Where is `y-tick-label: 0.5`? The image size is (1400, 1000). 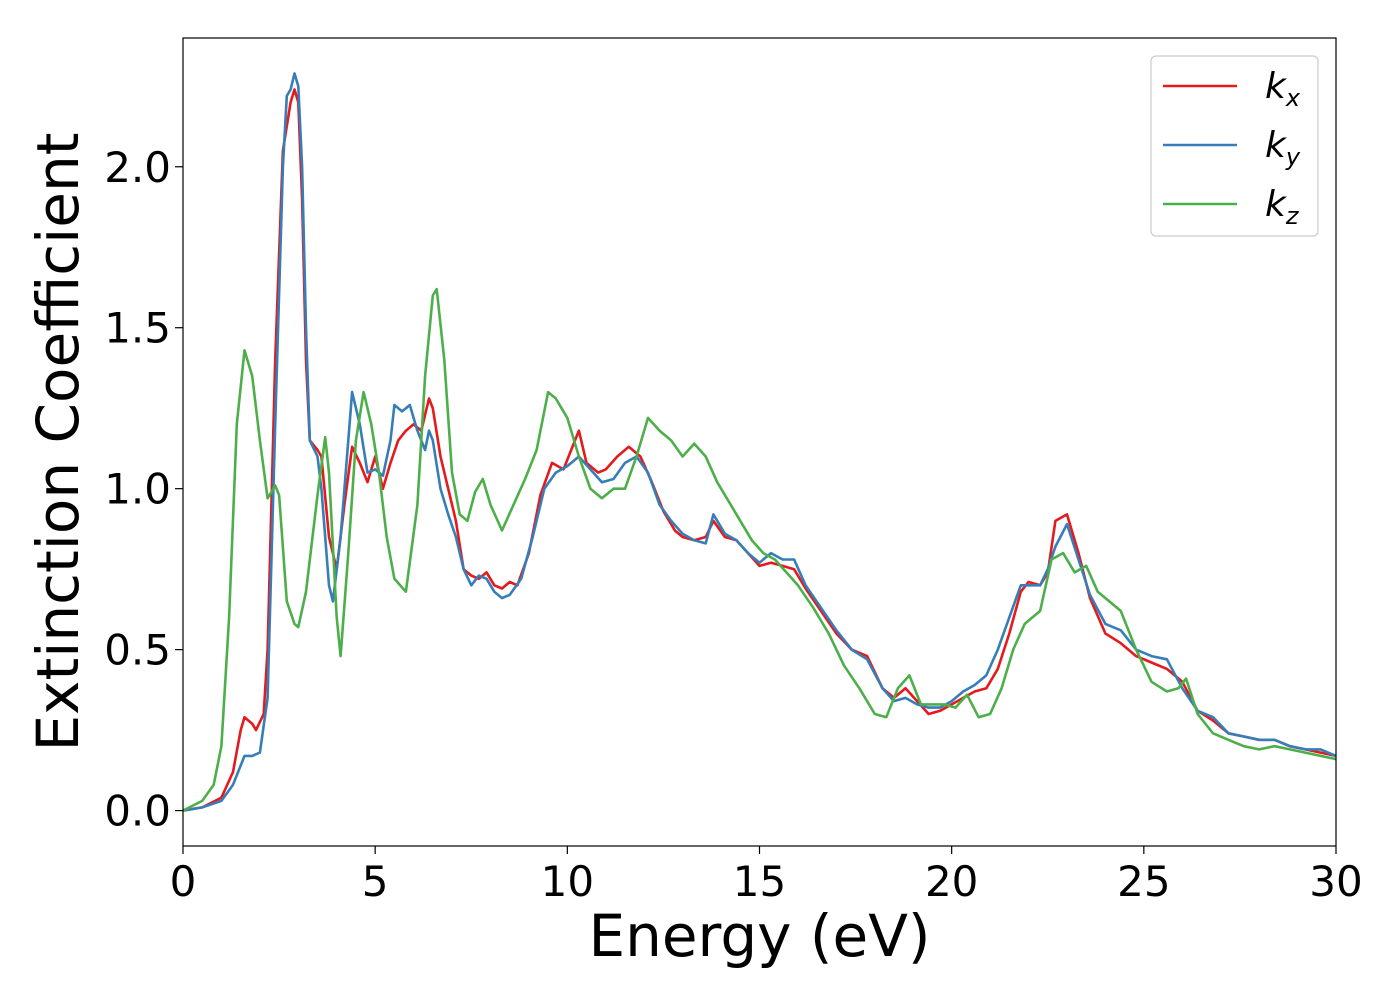
y-tick-label: 0.5 is located at coordinates (137, 650).